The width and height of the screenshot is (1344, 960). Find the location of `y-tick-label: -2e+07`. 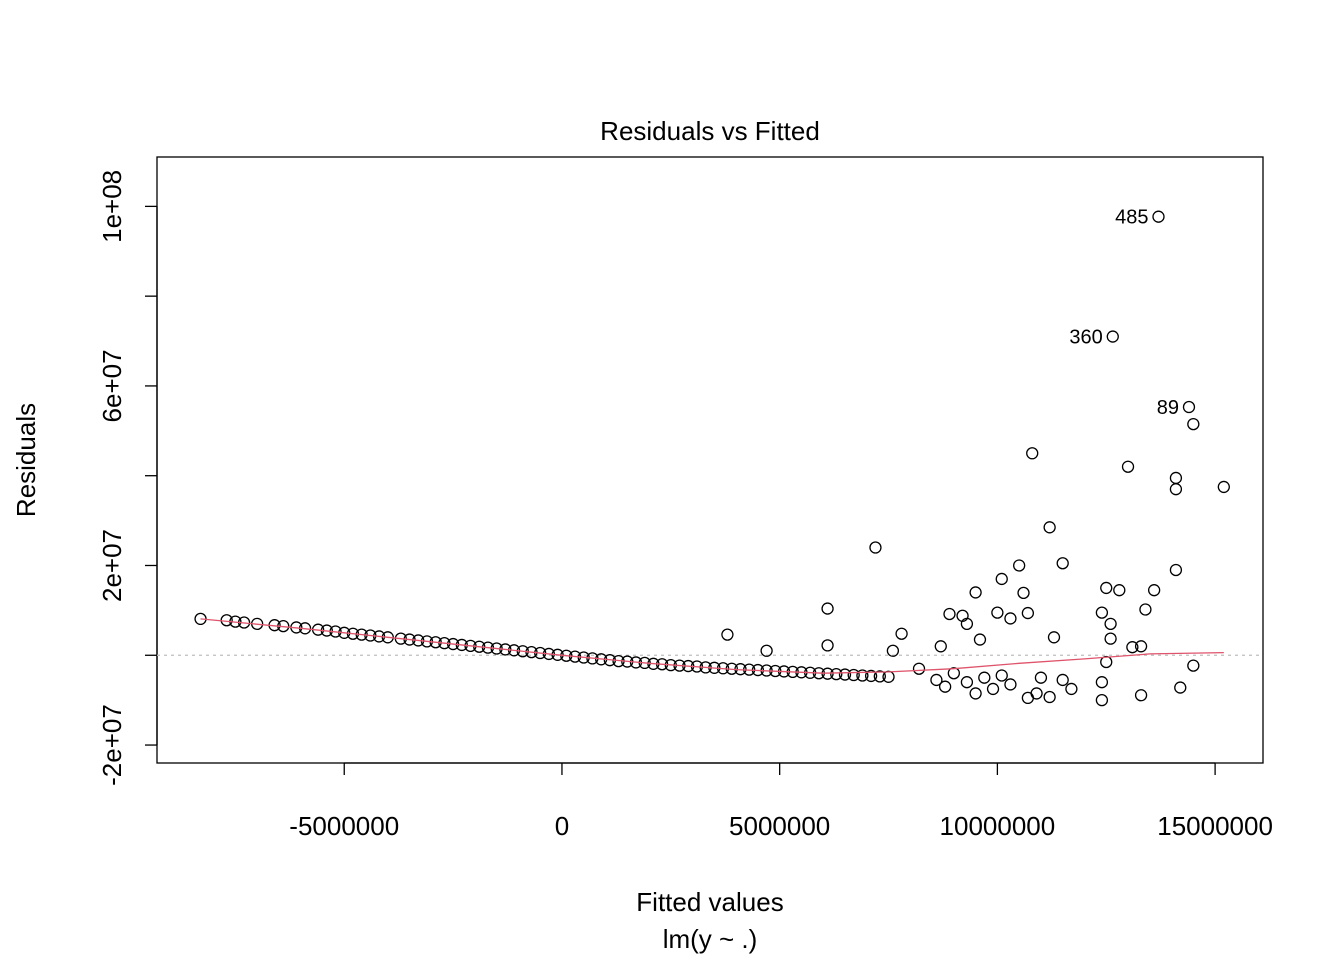

y-tick-label: -2e+07 is located at coordinates (112, 745).